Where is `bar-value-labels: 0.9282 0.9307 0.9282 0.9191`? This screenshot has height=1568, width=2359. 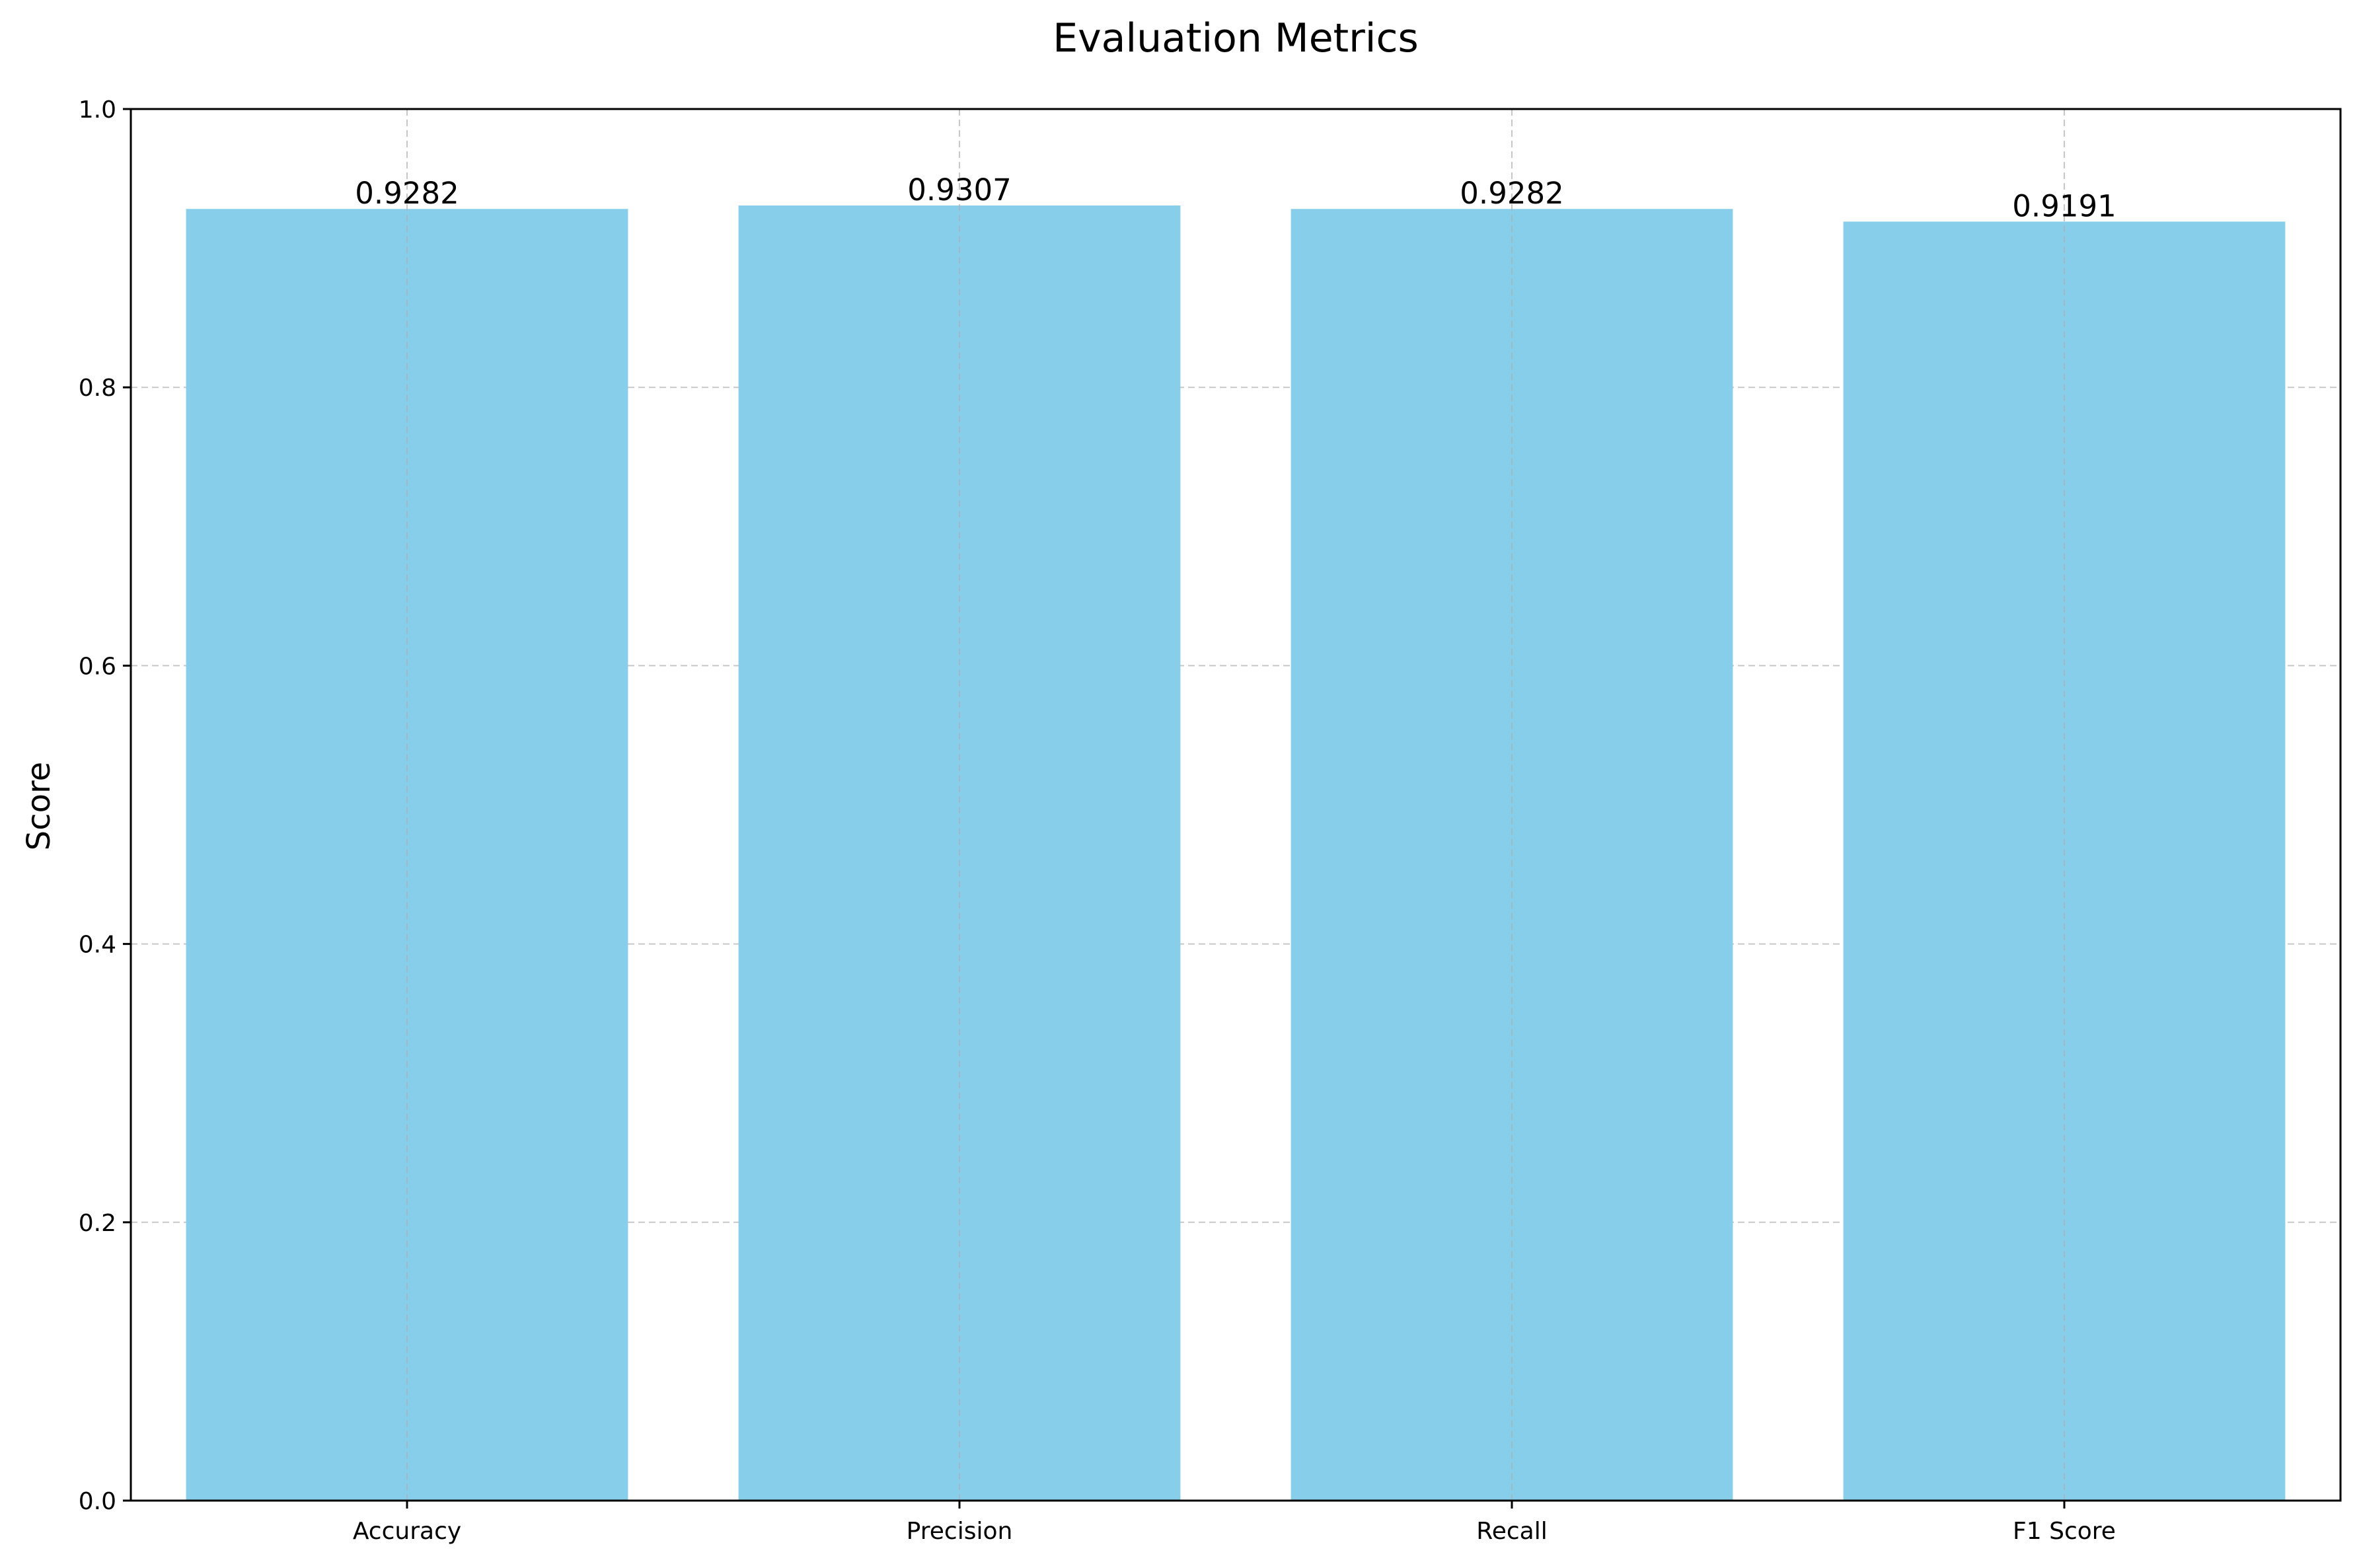
bar-value-labels: 0.9282 0.9307 0.9282 0.9191 is located at coordinates (1235, 197).